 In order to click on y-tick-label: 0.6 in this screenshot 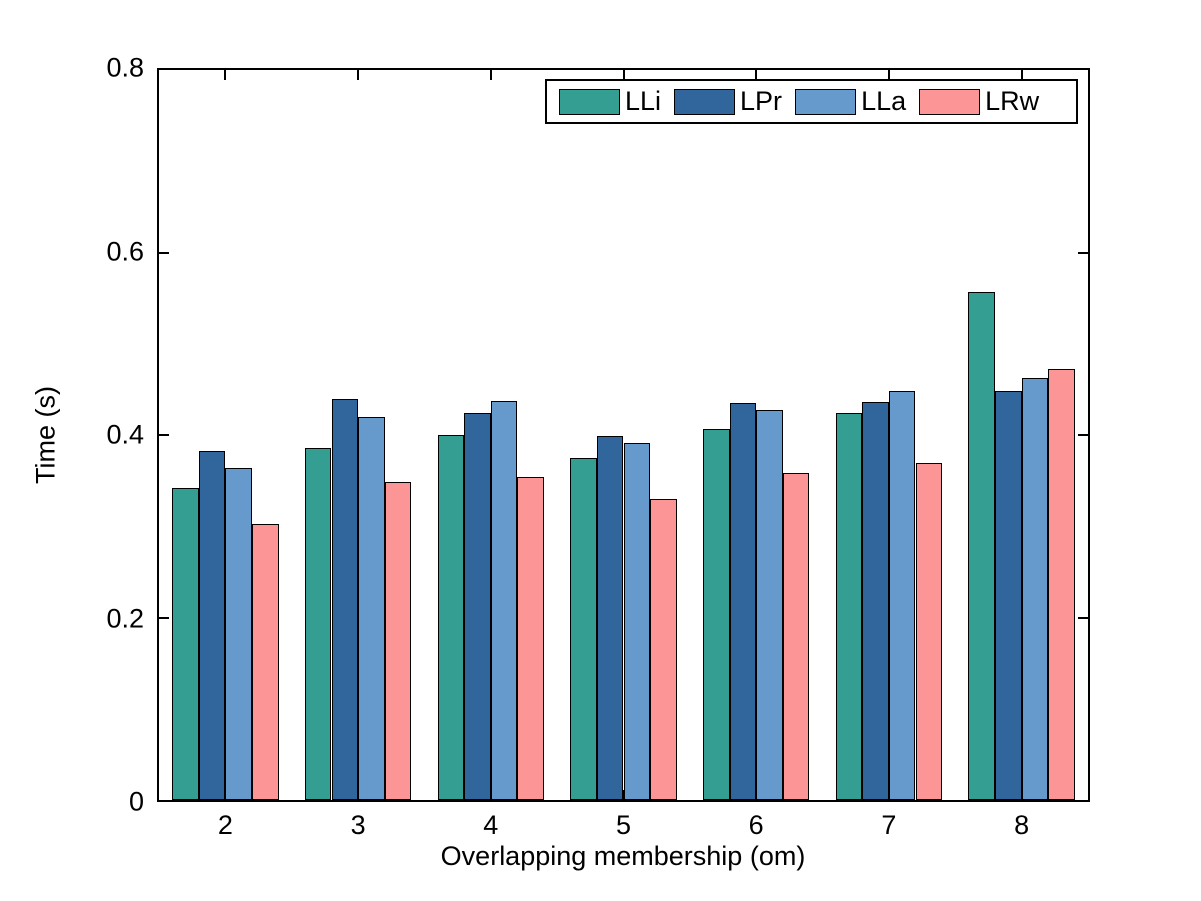, I will do `click(125, 251)`.